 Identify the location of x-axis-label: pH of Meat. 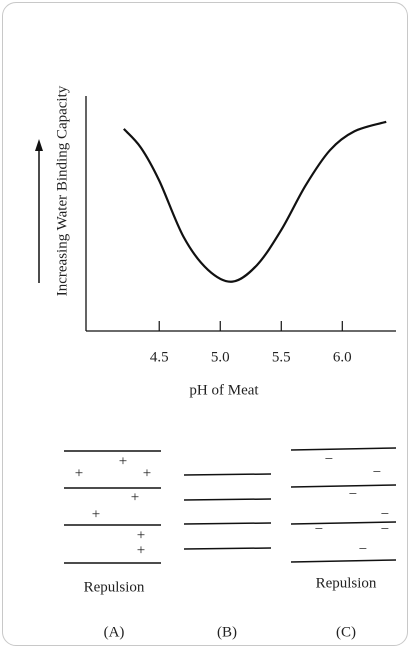
(224, 390).